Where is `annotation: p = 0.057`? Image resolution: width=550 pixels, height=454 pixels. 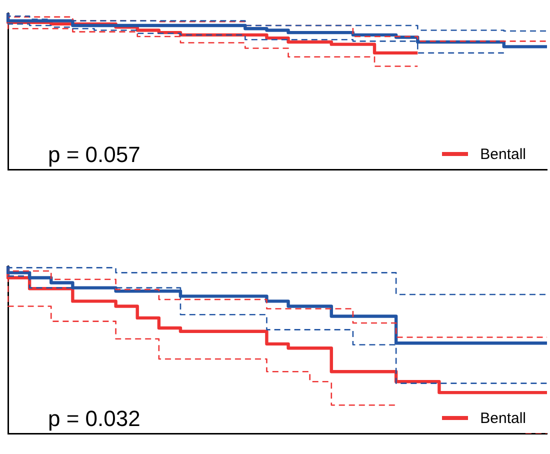 annotation: p = 0.057 is located at coordinates (94, 155).